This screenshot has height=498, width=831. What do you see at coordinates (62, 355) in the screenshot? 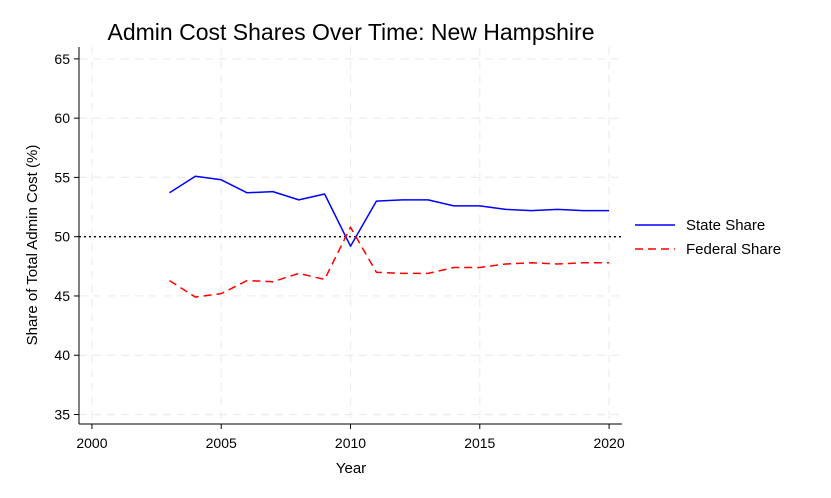
I see `y-tick-label: 40` at bounding box center [62, 355].